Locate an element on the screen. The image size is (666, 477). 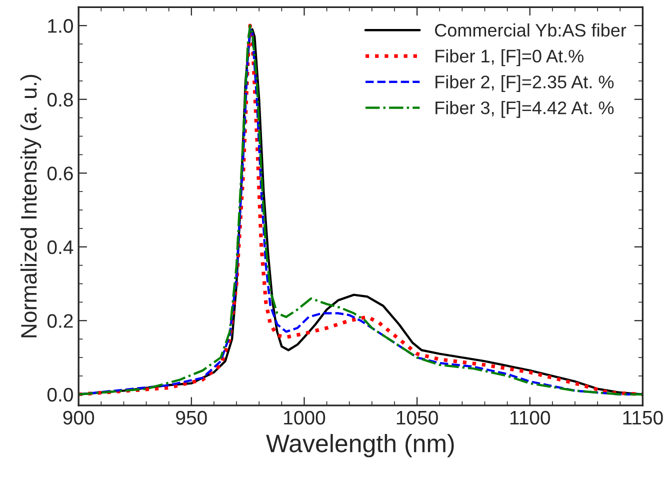
x-tick-label: 1000 is located at coordinates (305, 417).